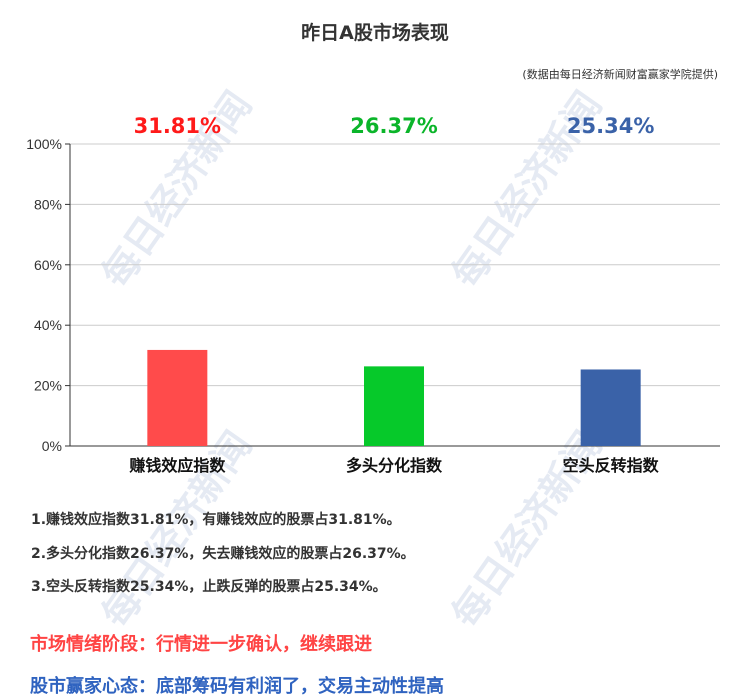 The width and height of the screenshot is (750, 699). I want to click on y-tick-label: 20%, so click(48, 386).